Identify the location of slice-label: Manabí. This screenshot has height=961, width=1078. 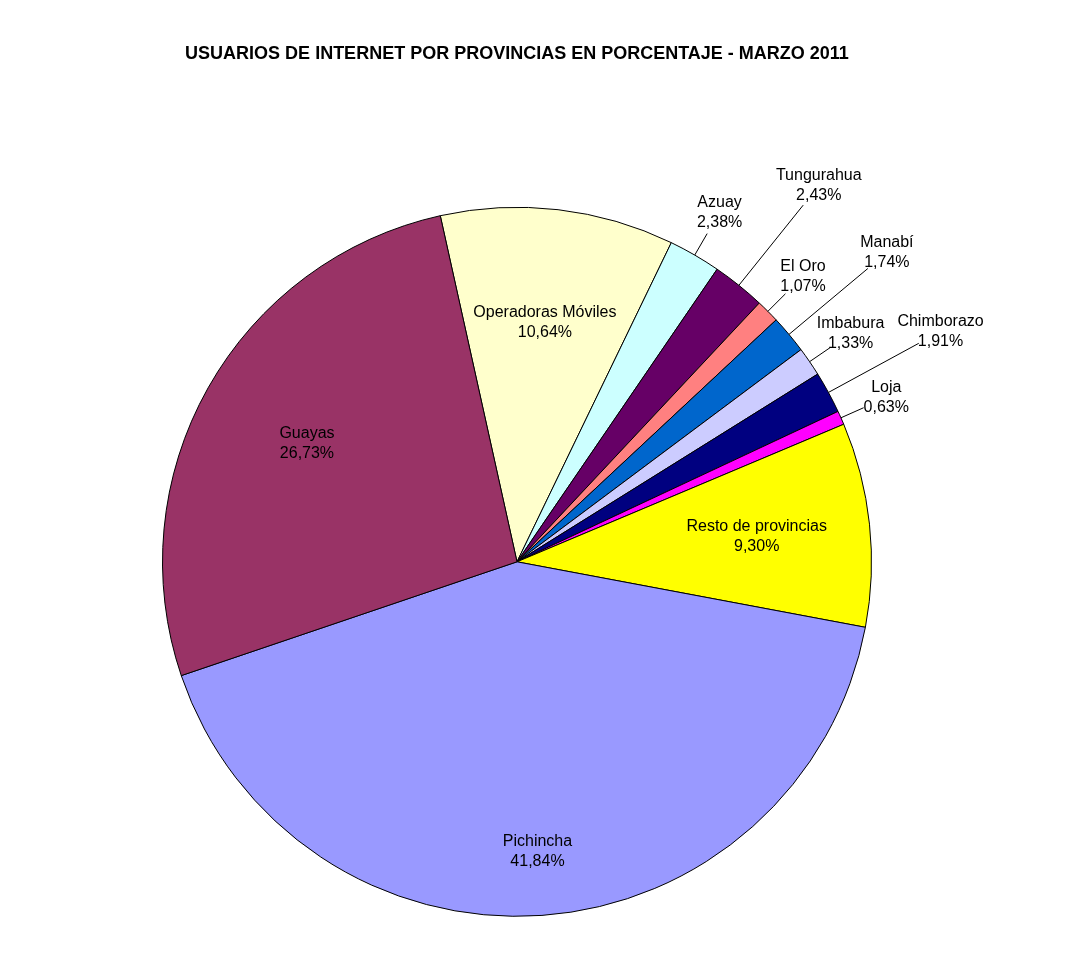
(887, 241).